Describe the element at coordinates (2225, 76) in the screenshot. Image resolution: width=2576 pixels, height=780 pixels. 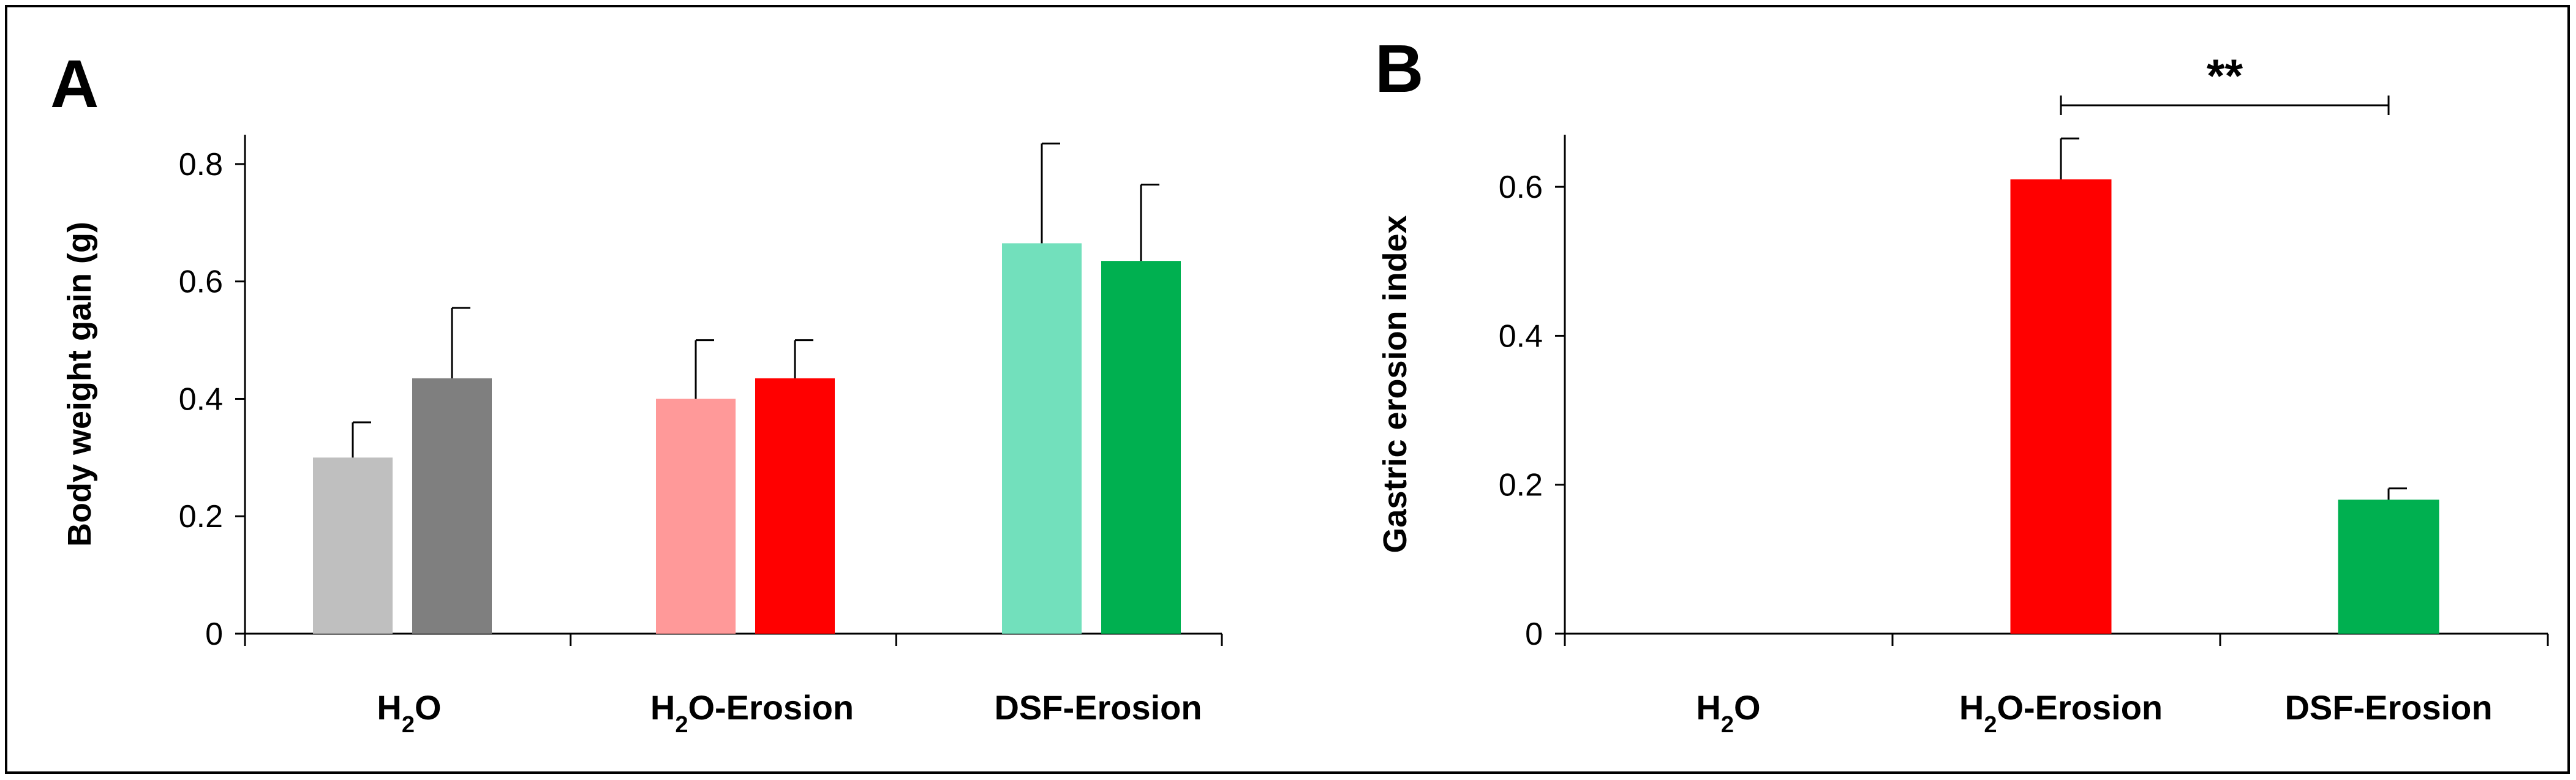
I see `significance-label: **` at that location.